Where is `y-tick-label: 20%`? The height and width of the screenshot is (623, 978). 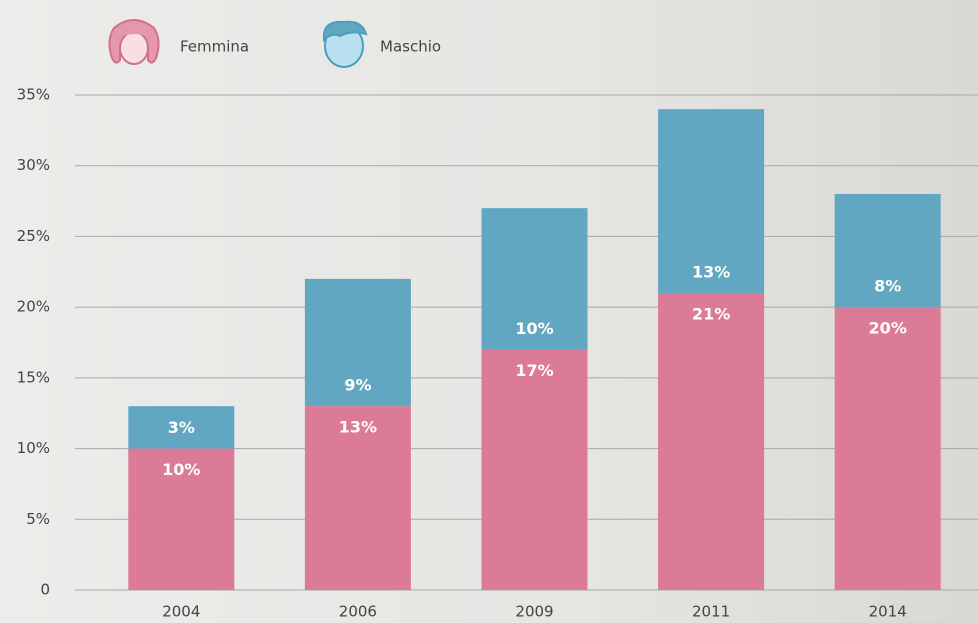
y-tick-label: 20% is located at coordinates (33, 307).